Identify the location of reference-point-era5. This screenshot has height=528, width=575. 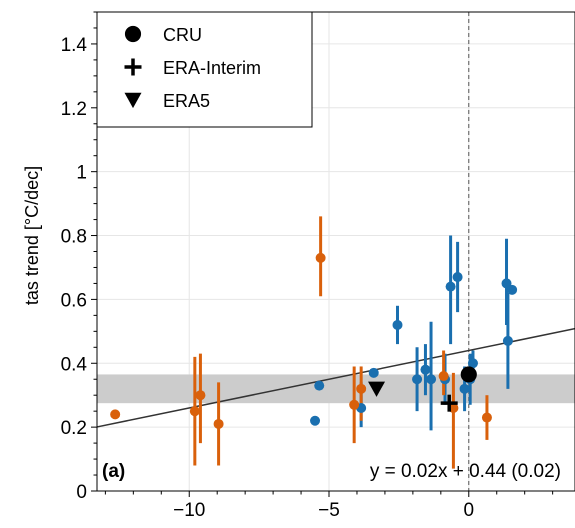
(377, 389).